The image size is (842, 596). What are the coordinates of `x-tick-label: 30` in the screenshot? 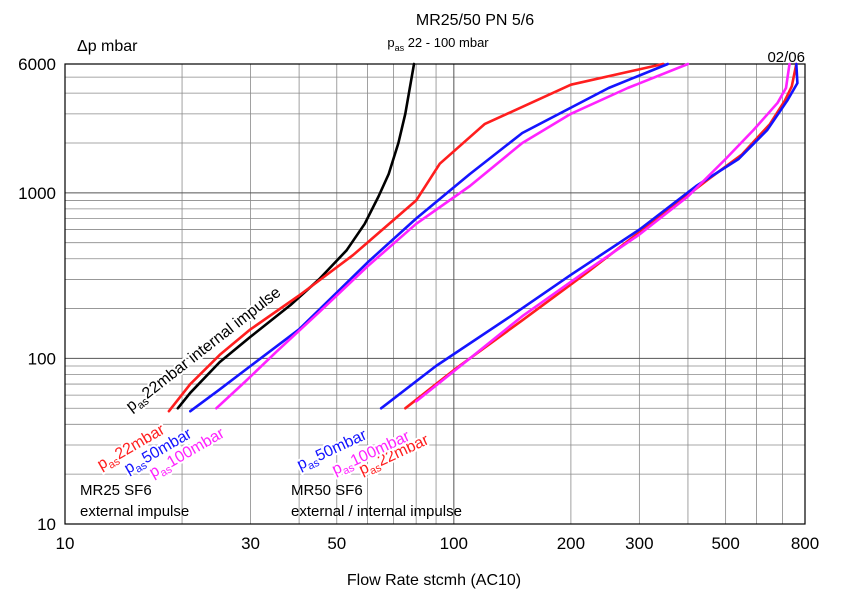 It's located at (250, 543).